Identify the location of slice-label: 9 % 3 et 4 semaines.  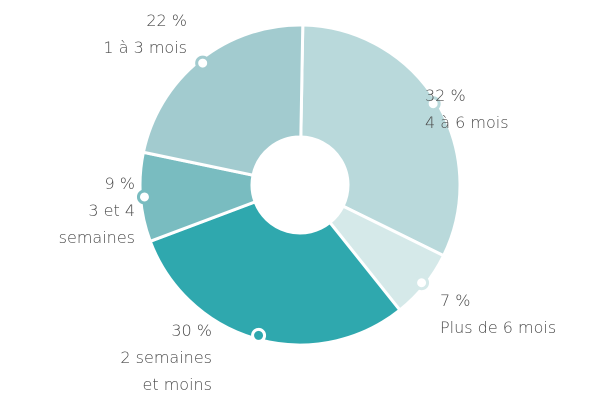
(97, 210).